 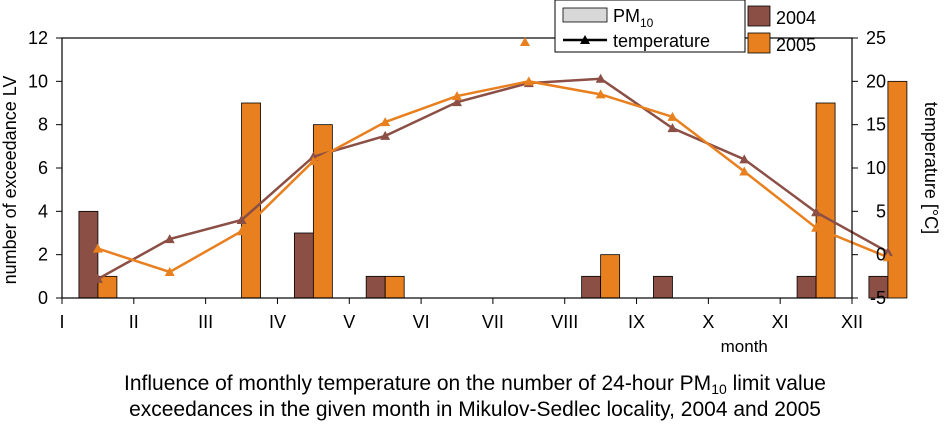 What do you see at coordinates (457, 102) in the screenshot?
I see `marker-2004-VI` at bounding box center [457, 102].